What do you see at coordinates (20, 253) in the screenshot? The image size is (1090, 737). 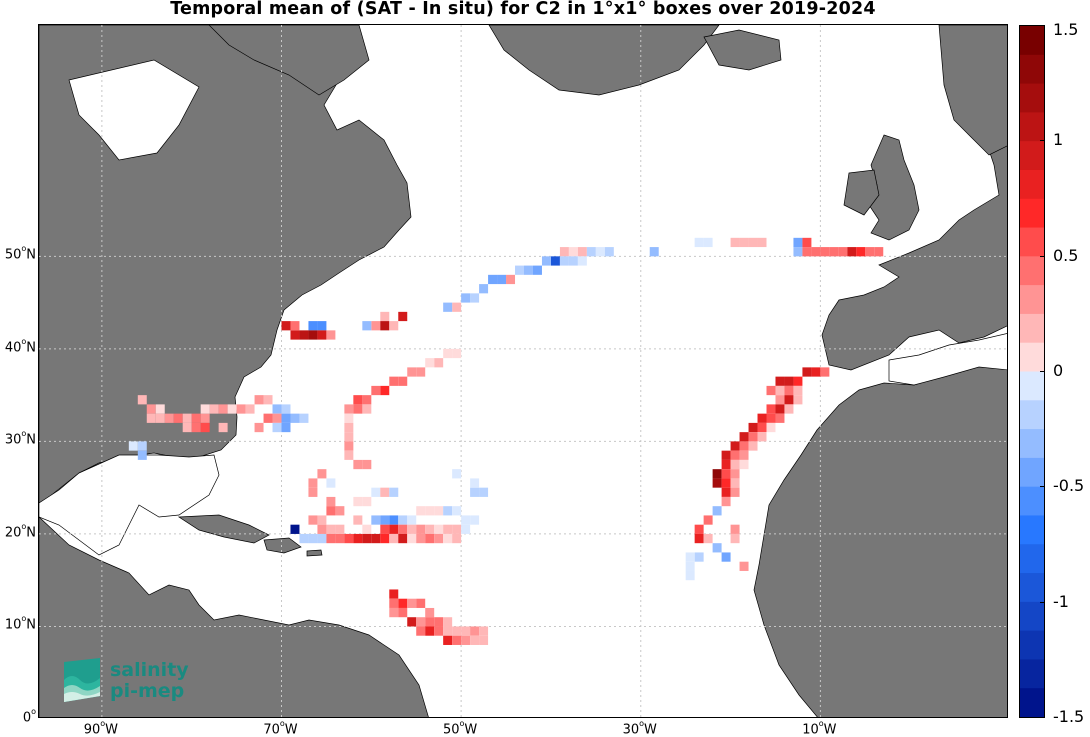 I see `latitude-tick-label: 50oN` at bounding box center [20, 253].